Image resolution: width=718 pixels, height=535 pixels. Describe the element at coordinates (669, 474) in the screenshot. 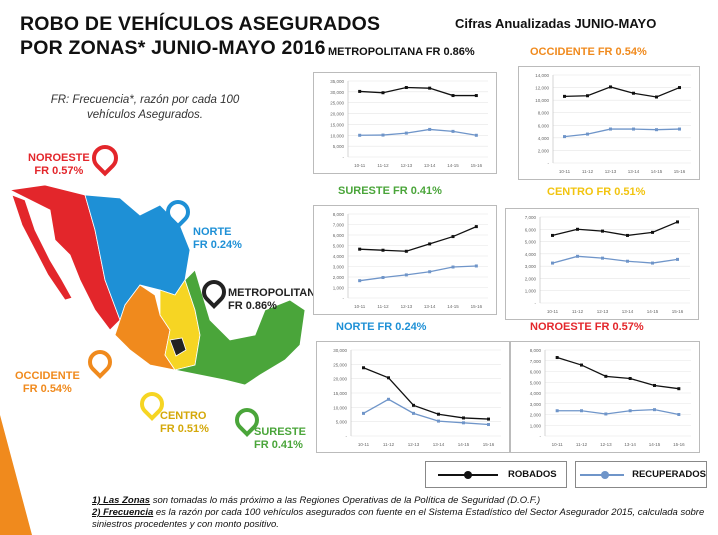

I see `legend-label-recuperados: RECUPERADOS` at that location.